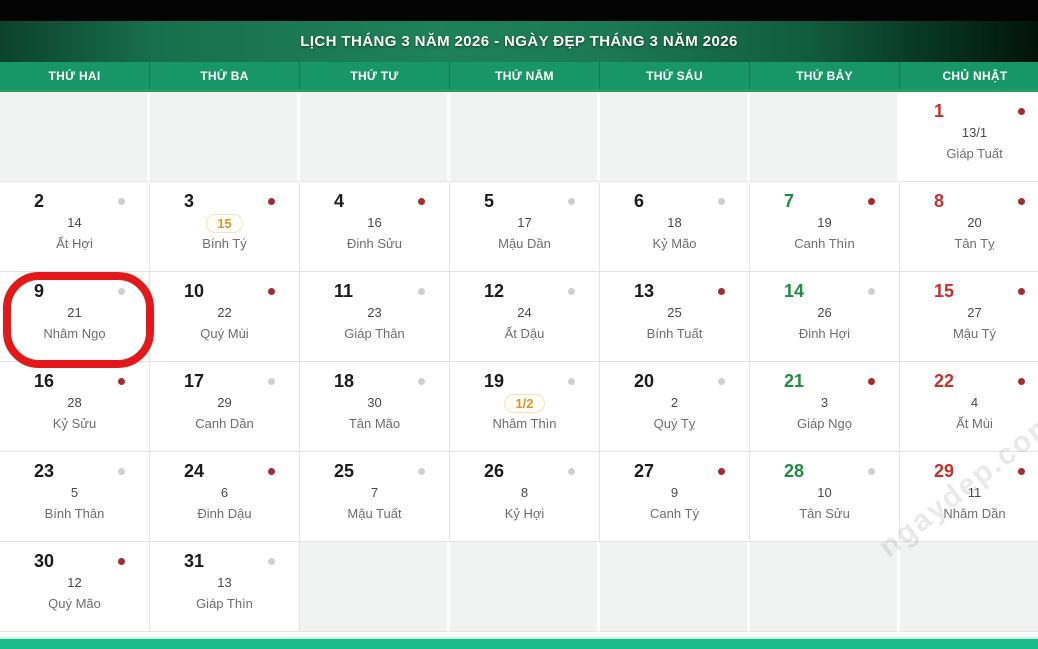 The width and height of the screenshot is (1038, 649). I want to click on can-chi-name: Ất Dậu, so click(524, 333).